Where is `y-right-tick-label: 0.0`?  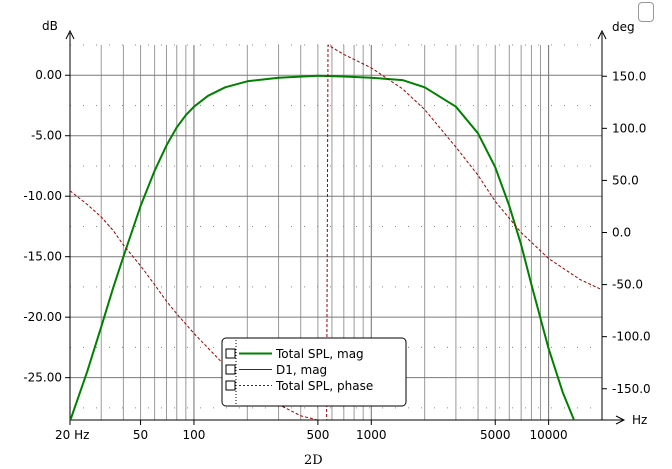 y-right-tick-label: 0.0 is located at coordinates (621, 233).